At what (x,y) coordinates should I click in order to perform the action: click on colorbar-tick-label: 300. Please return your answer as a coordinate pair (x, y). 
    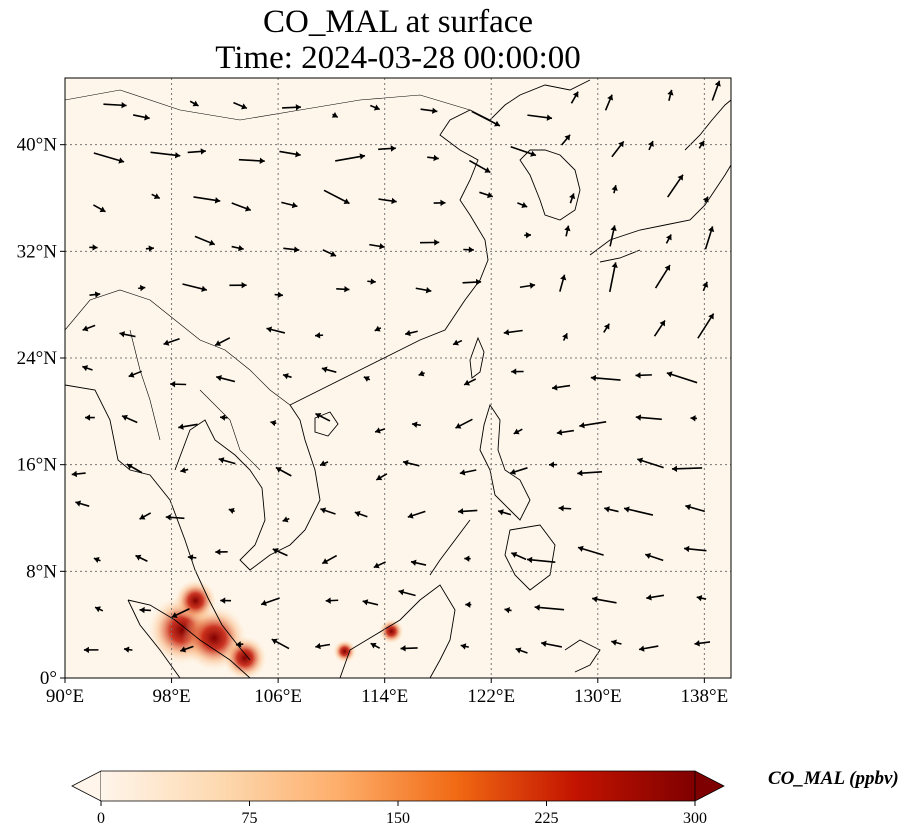
    Looking at the image, I should click on (695, 818).